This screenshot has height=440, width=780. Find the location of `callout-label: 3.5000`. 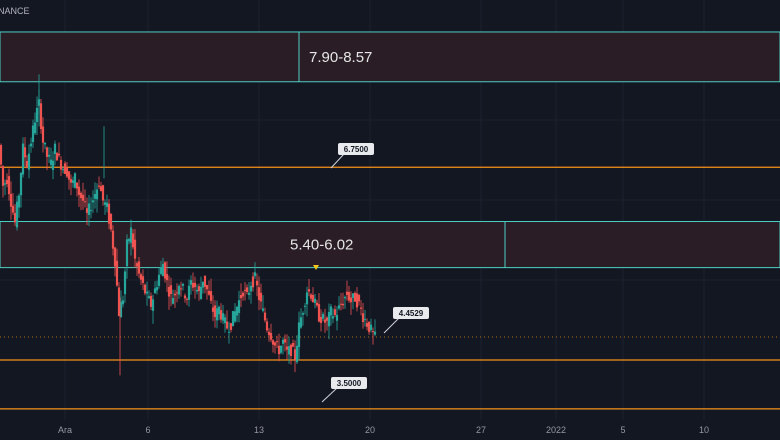

callout-label: 3.5000 is located at coordinates (349, 383).